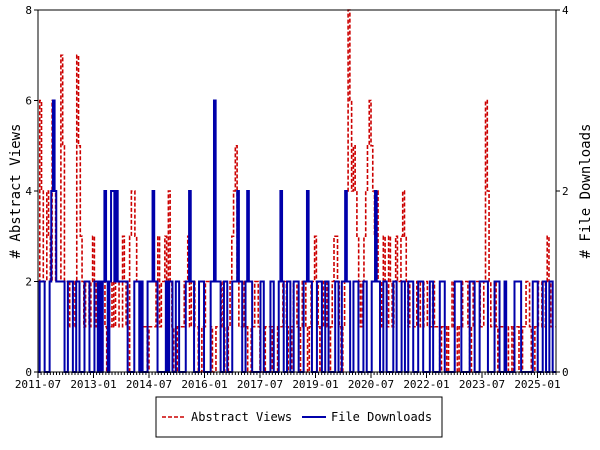 This screenshot has width=600, height=450. What do you see at coordinates (537, 384) in the screenshot?
I see `x-tick-label: 2025-01` at bounding box center [537, 384].